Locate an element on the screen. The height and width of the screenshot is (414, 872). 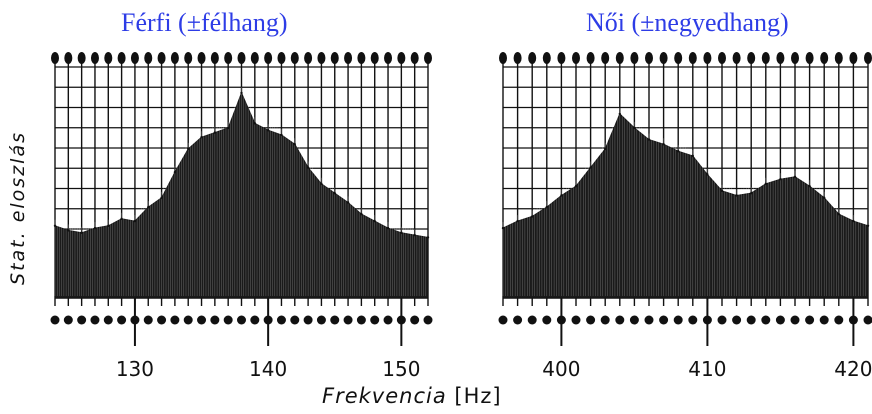
x-axis-label-name: Frekvencia is located at coordinates (384, 396).